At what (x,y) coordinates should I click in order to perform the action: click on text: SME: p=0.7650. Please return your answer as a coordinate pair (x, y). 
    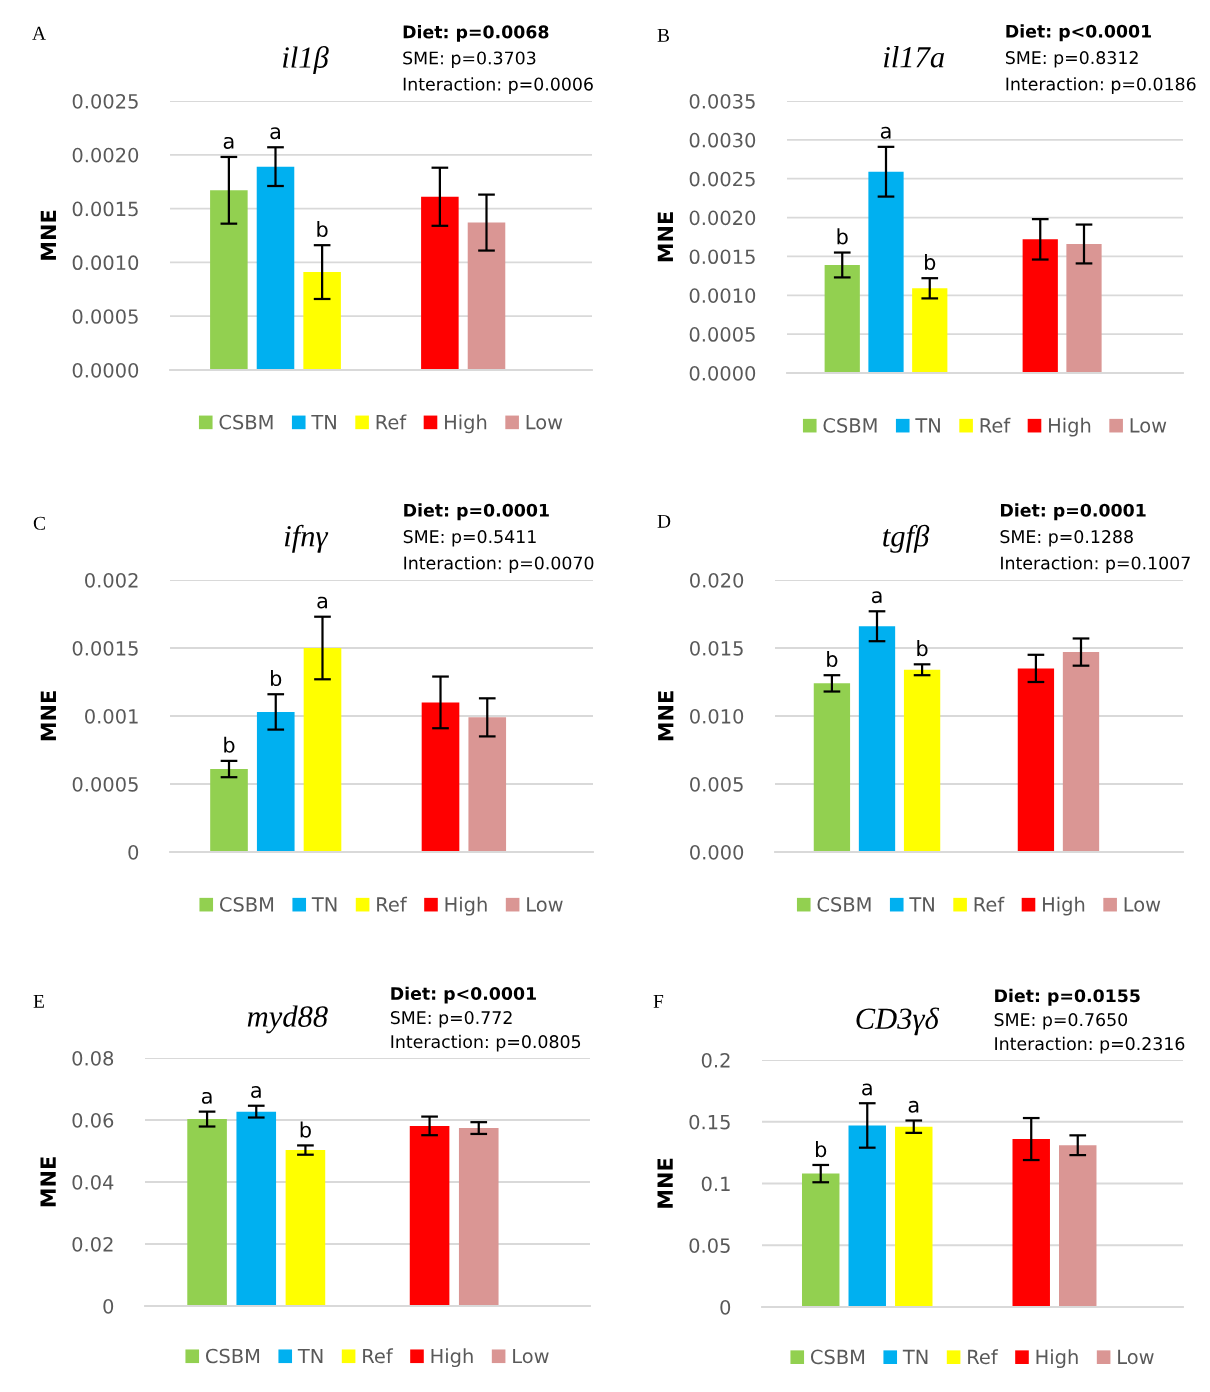
    Looking at the image, I should click on (1061, 1021).